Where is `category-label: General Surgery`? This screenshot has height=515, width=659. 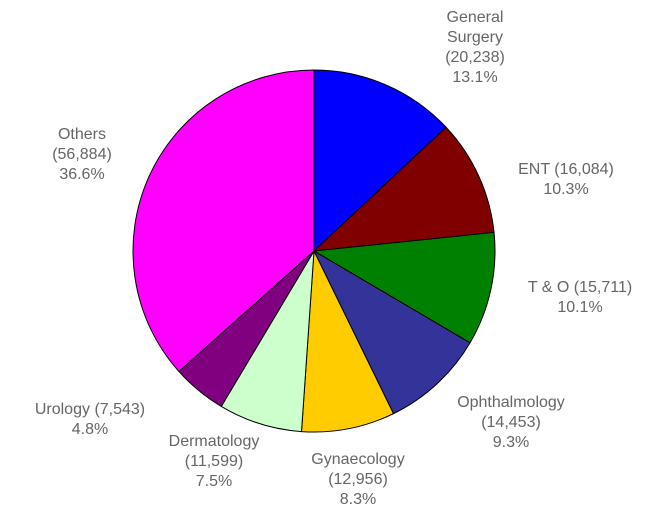
category-label: General Surgery is located at coordinates (475, 27).